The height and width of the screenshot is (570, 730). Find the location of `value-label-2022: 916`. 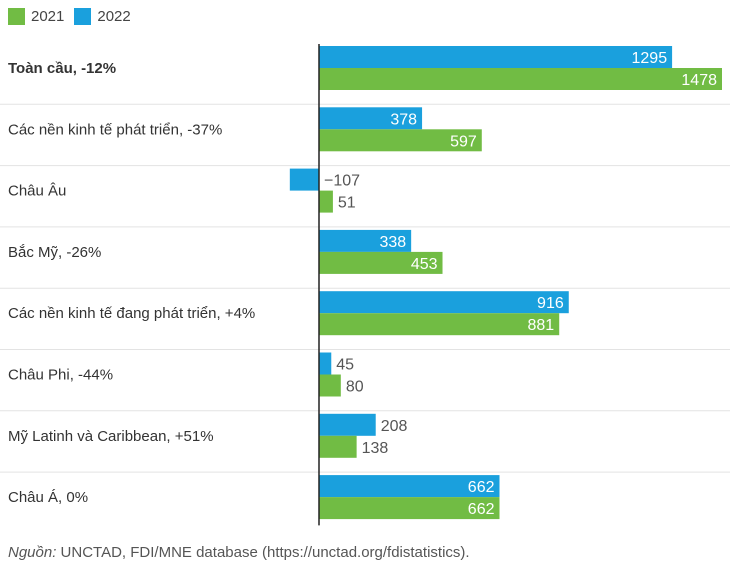

value-label-2022: 916 is located at coordinates (550, 303).